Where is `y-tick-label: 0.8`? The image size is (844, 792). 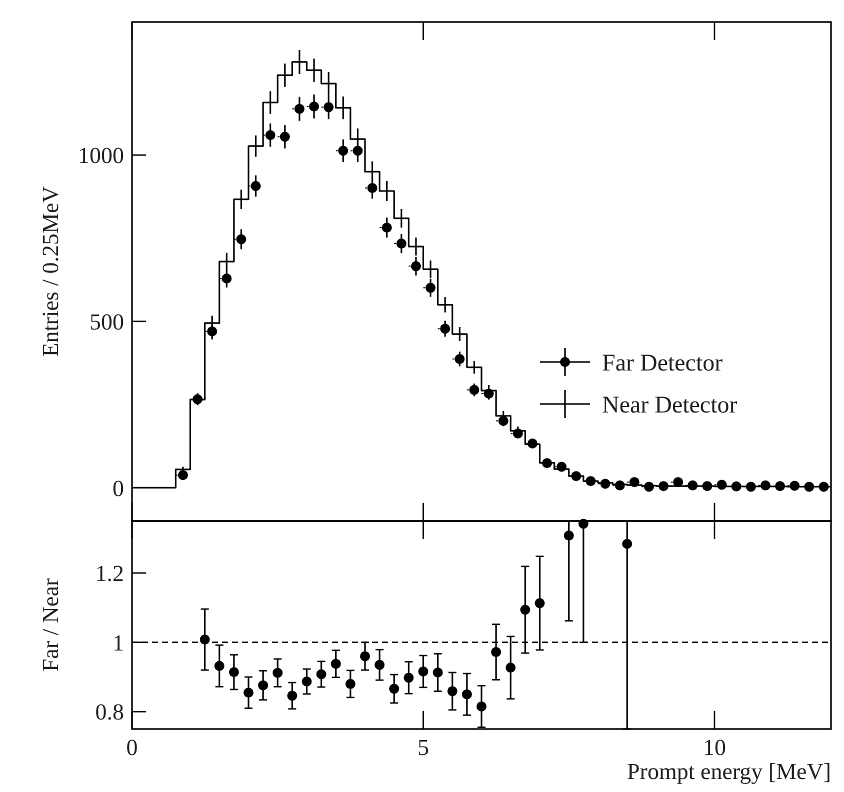
y-tick-label: 0.8 is located at coordinates (109, 712).